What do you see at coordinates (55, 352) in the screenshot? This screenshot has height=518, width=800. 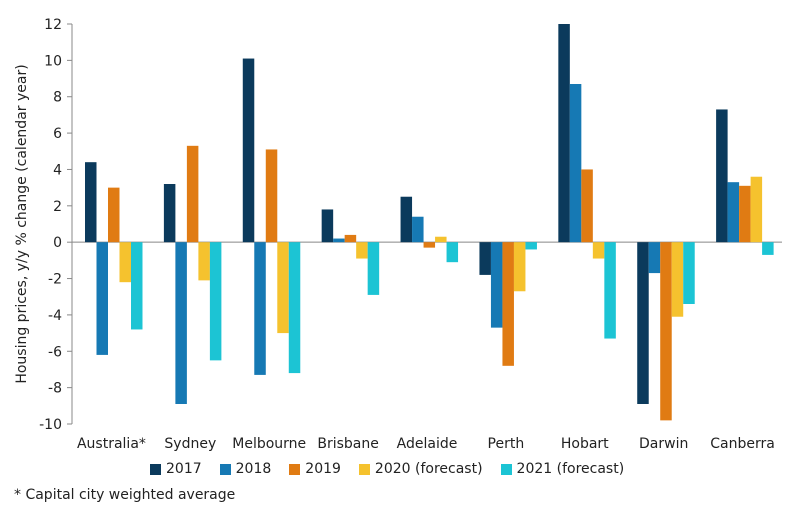 I see `y-tick-label: -6` at bounding box center [55, 352].